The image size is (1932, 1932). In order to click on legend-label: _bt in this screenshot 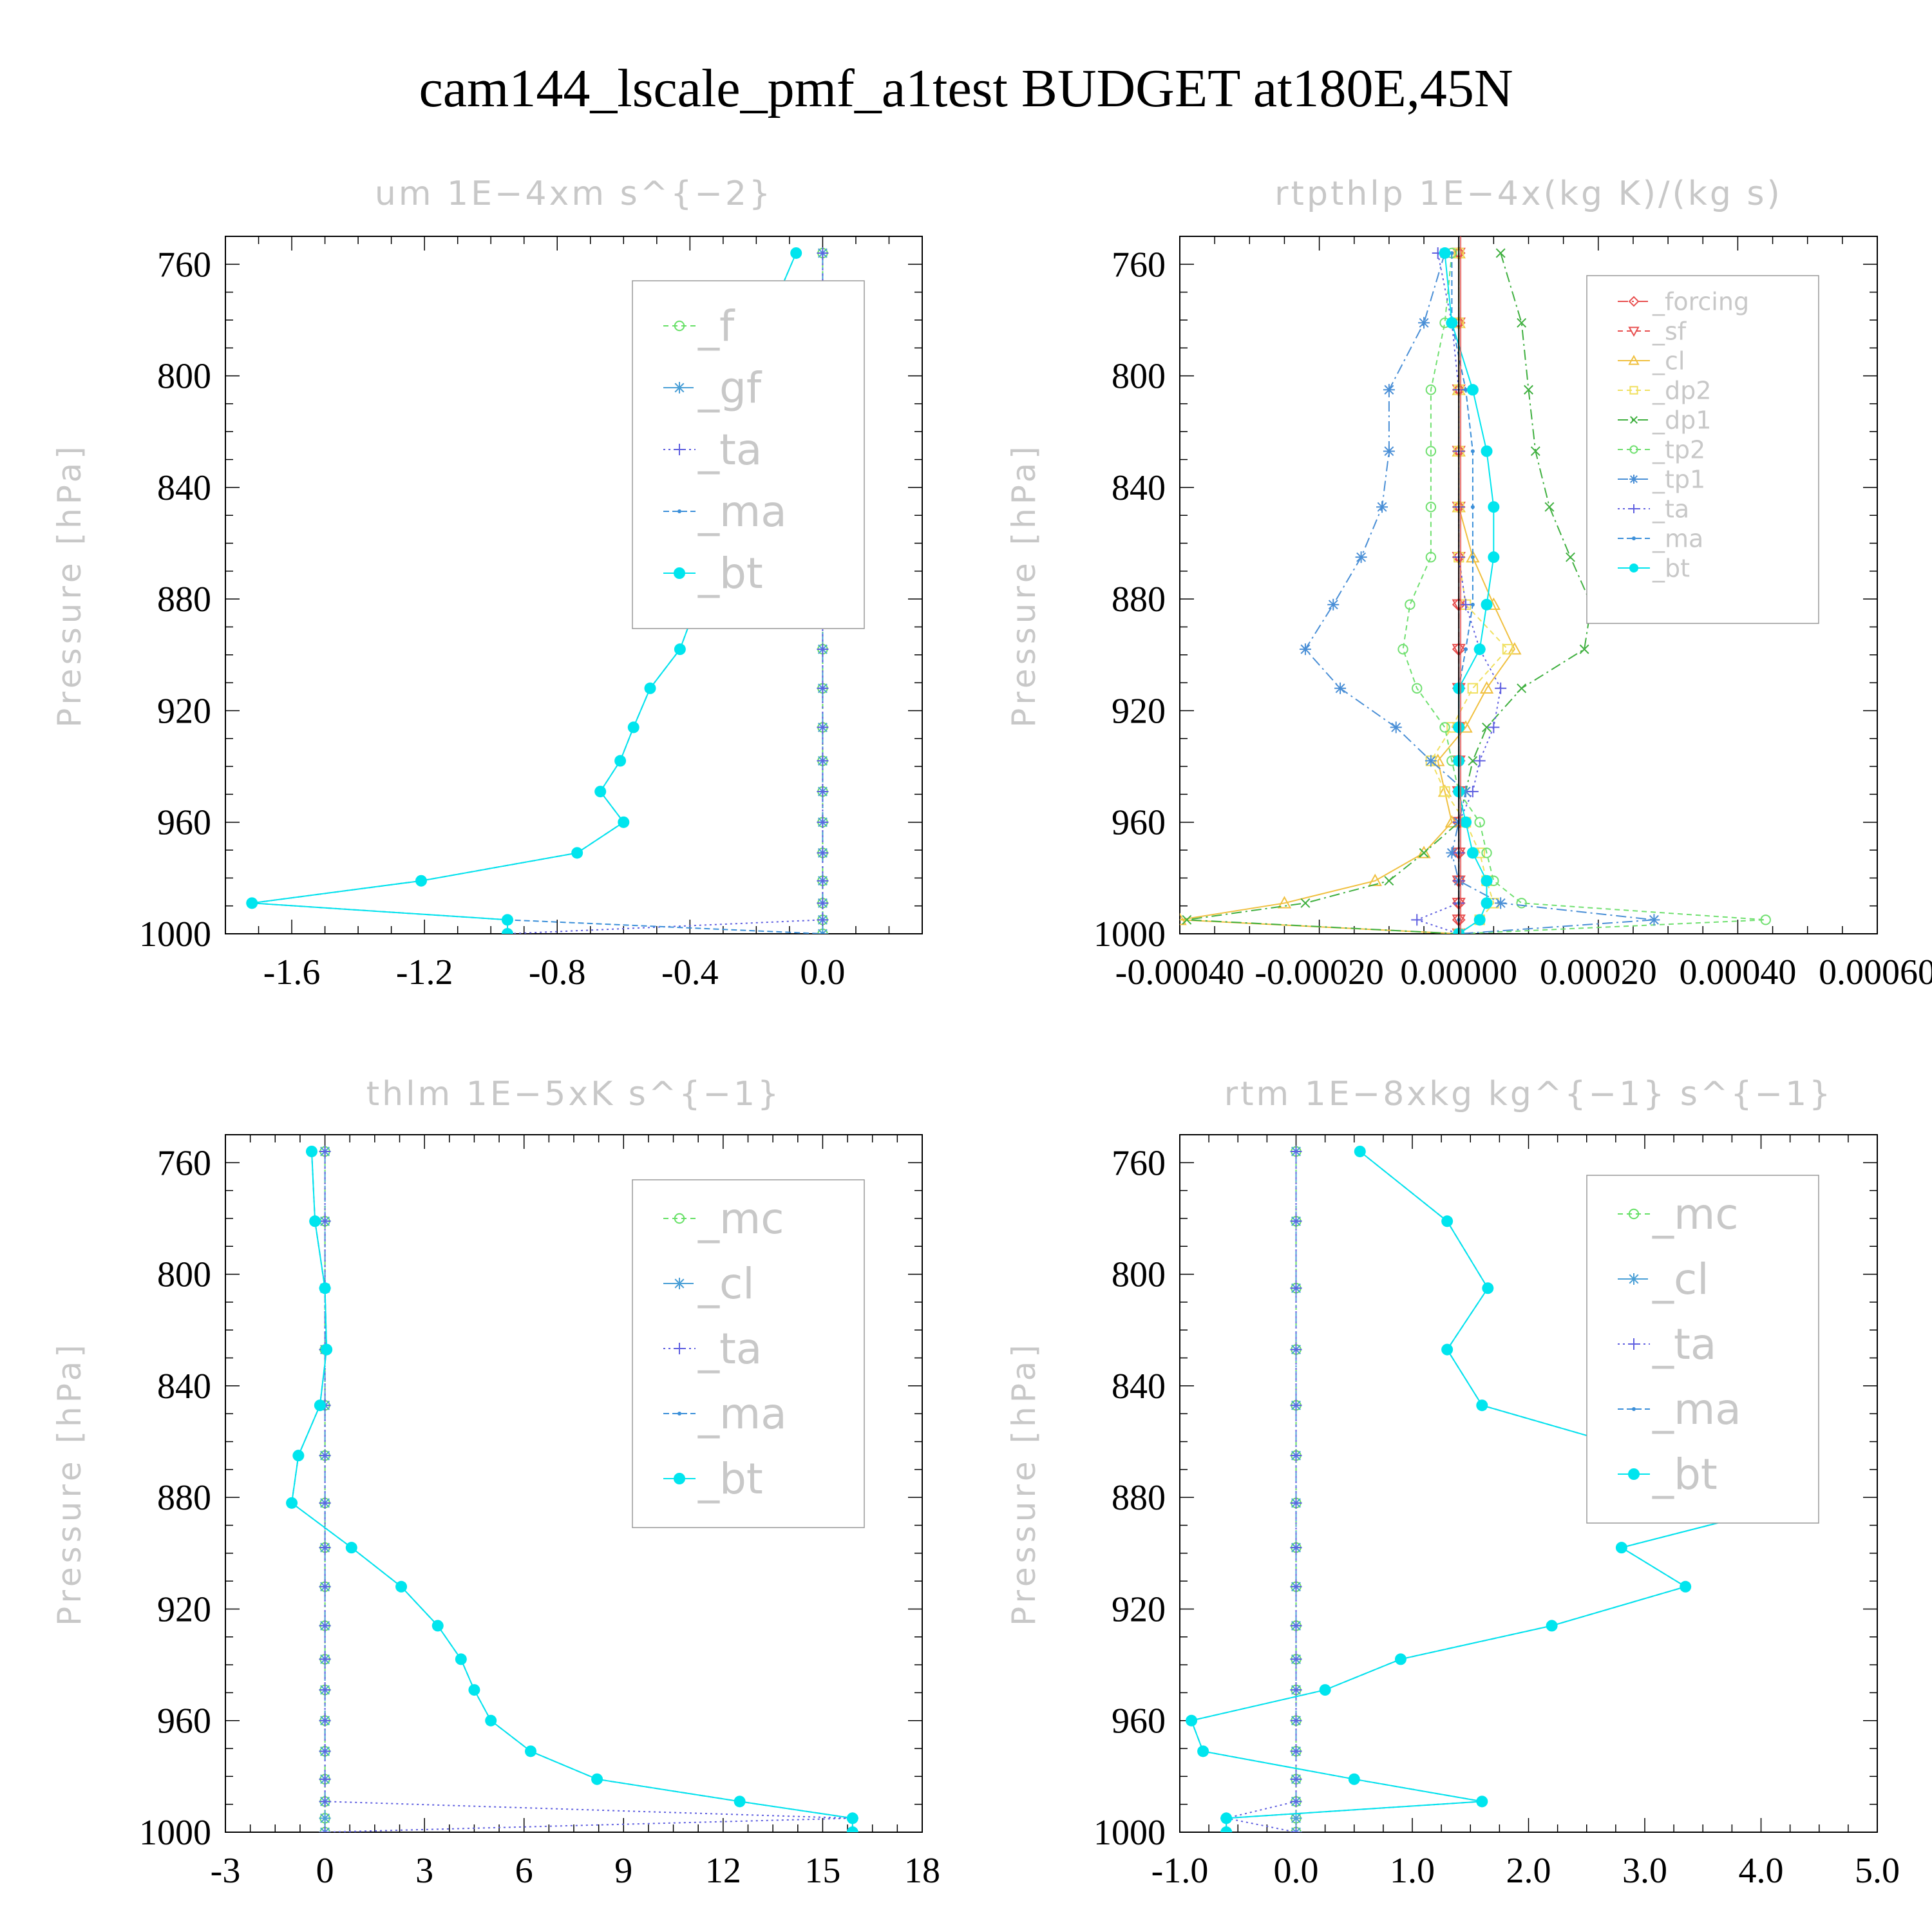, I will do `click(730, 1479)`.